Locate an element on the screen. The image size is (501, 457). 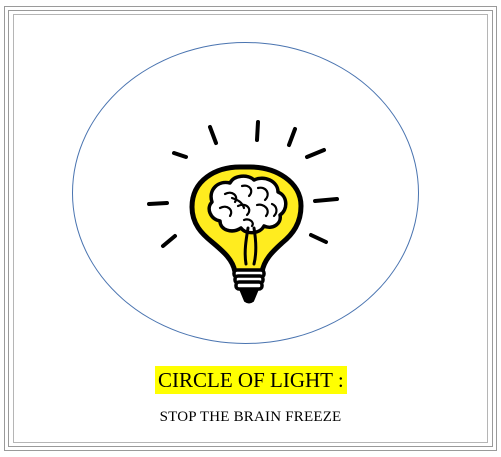
bulb-base is located at coordinates (249, 286).